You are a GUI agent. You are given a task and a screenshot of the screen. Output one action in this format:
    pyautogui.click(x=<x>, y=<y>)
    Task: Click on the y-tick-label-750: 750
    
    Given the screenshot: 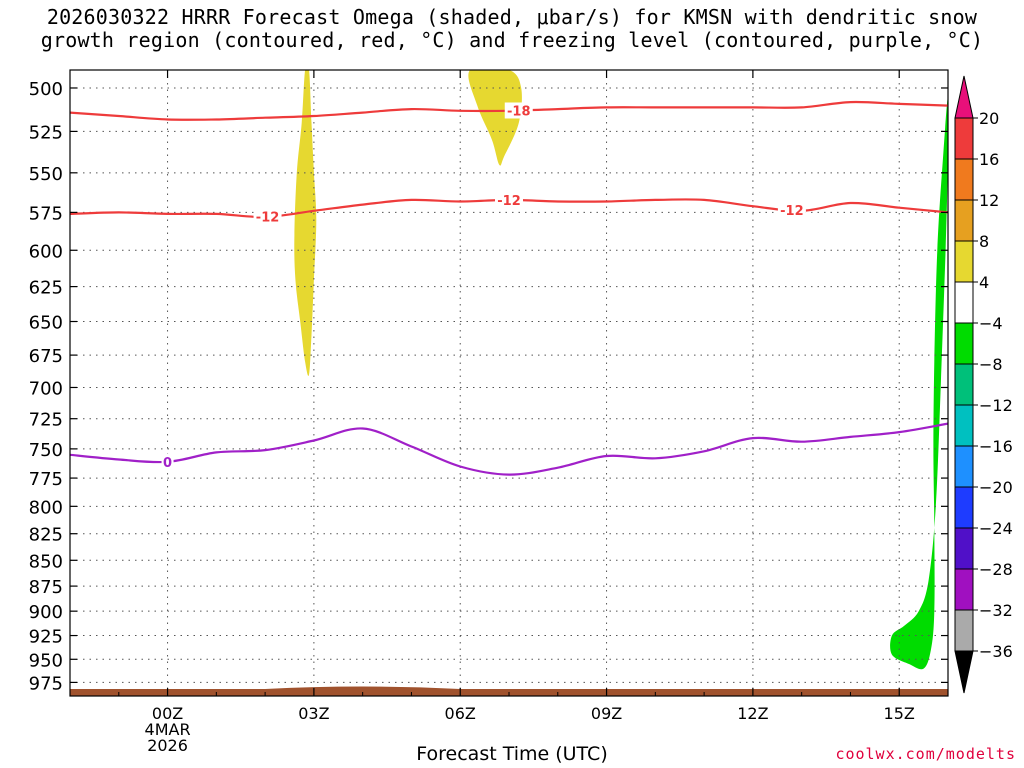 What is the action you would take?
    pyautogui.click(x=46, y=450)
    